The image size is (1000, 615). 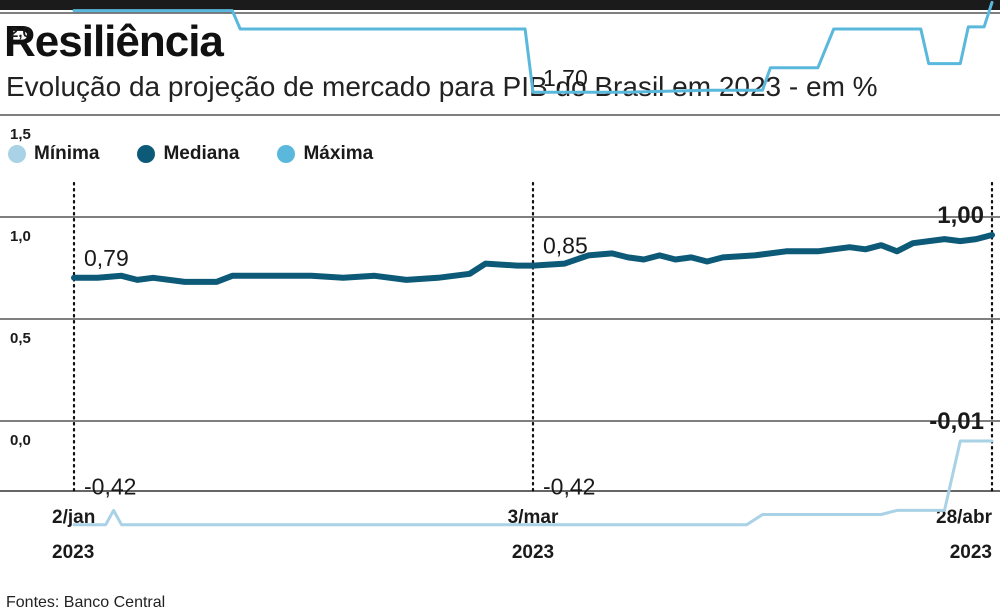 I want to click on legend-item-maxima: Máxima, so click(x=325, y=154).